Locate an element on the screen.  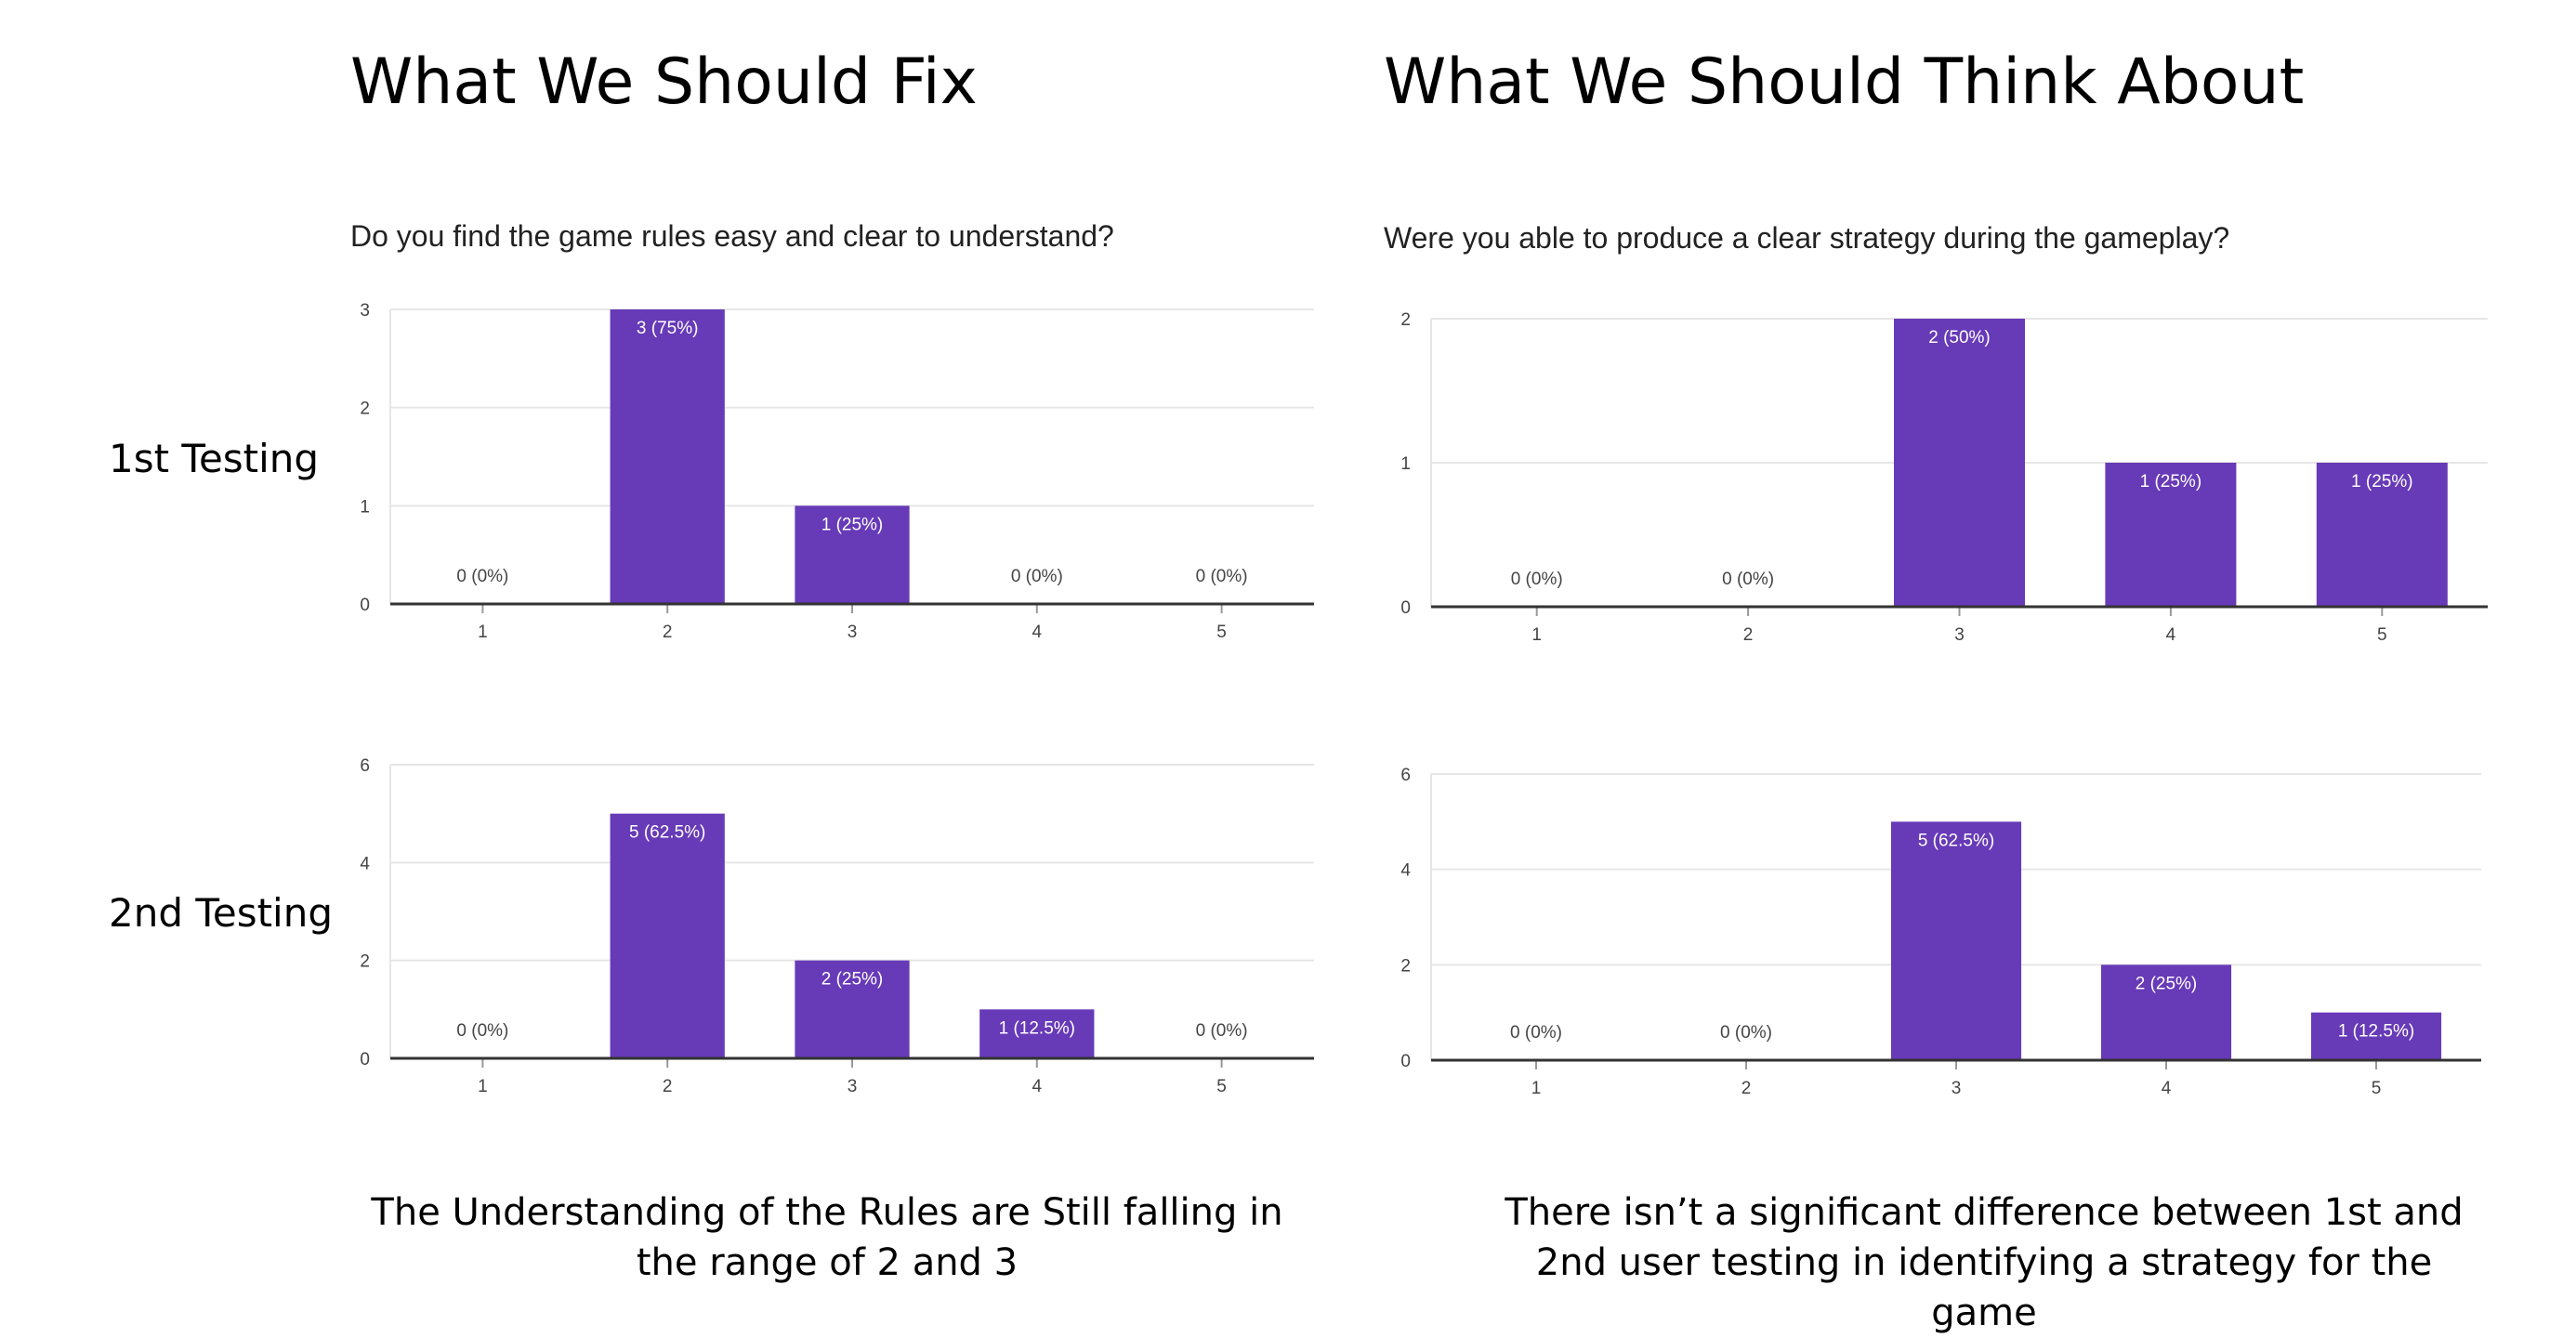
row-label-second-testing: 2nd Testing is located at coordinates (221, 913).